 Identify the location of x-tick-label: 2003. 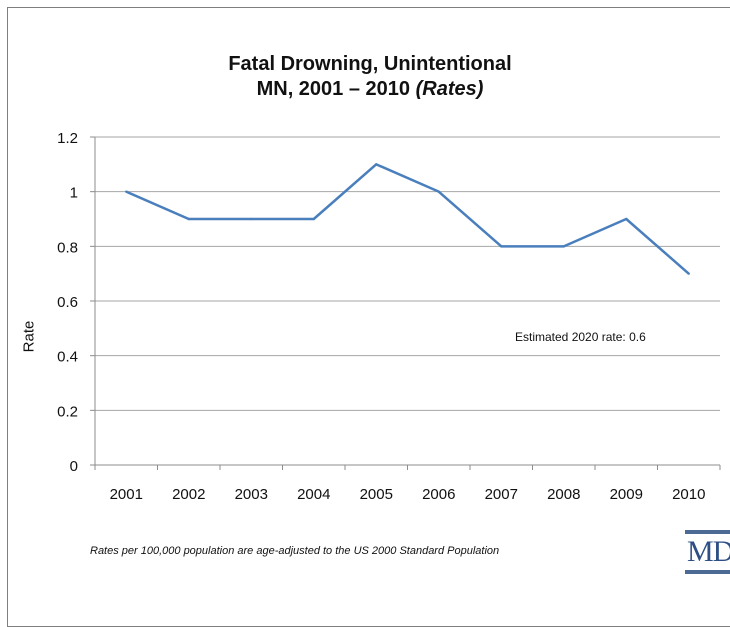
(251, 494).